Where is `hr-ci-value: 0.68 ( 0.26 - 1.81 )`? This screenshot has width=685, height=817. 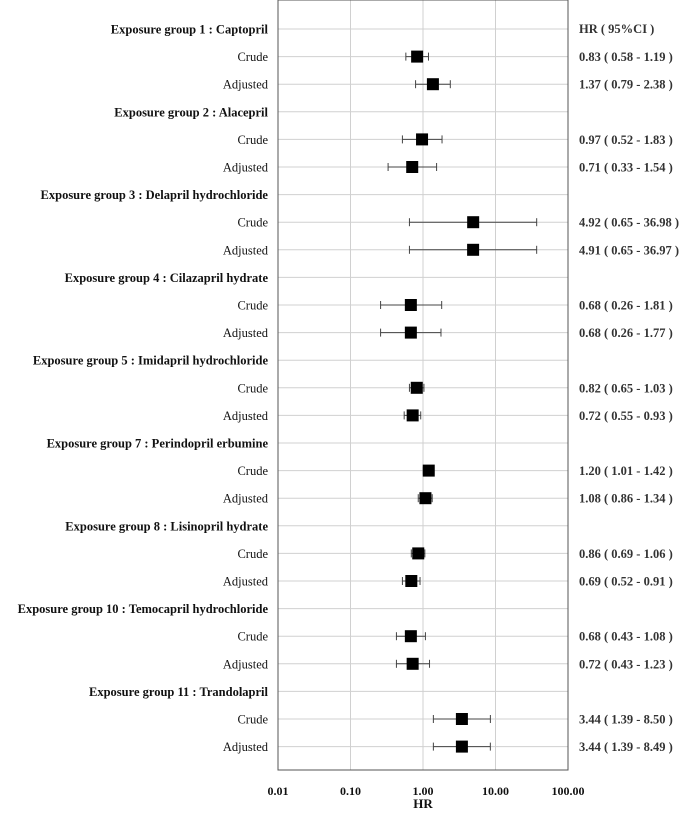
hr-ci-value: 0.68 ( 0.26 - 1.81 ) is located at coordinates (626, 306).